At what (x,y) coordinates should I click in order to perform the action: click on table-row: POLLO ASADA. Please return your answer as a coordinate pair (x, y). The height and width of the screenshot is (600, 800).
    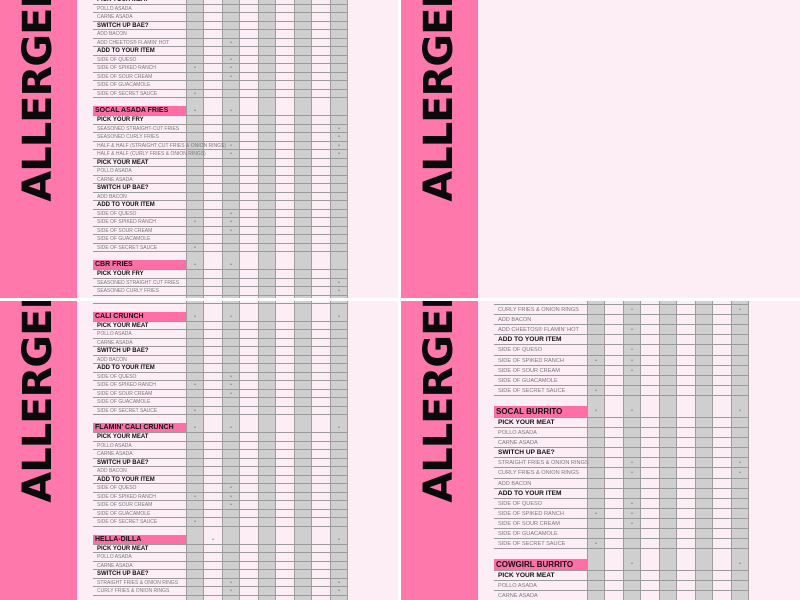
    Looking at the image, I should click on (220, 9).